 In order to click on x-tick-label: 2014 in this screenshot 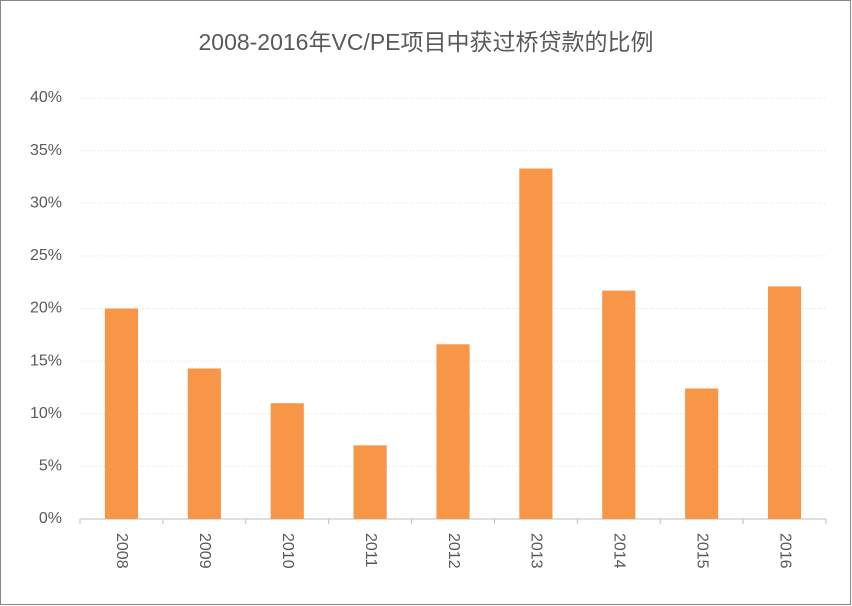, I will do `click(619, 551)`.